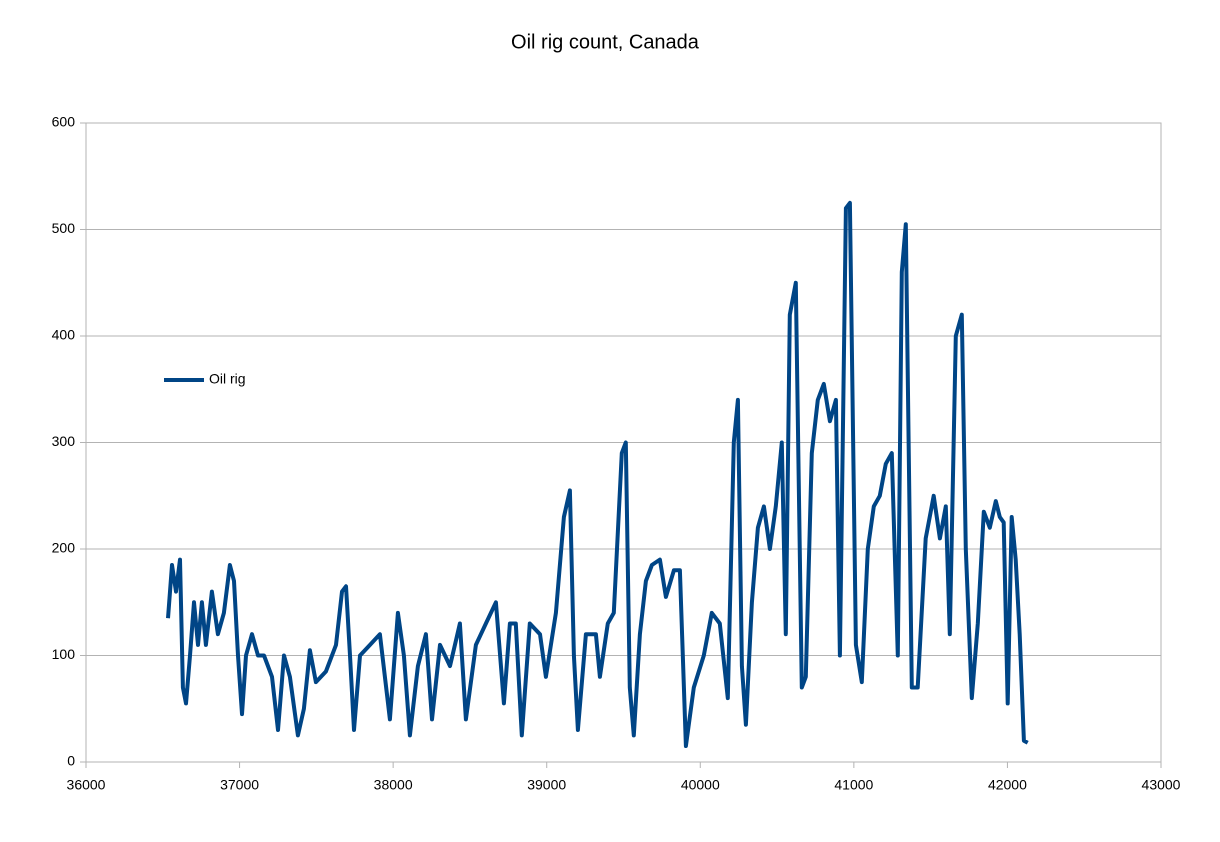 This screenshot has width=1220, height=842. What do you see at coordinates (605, 42) in the screenshot?
I see `chart-title: Oil rig count, Canada` at bounding box center [605, 42].